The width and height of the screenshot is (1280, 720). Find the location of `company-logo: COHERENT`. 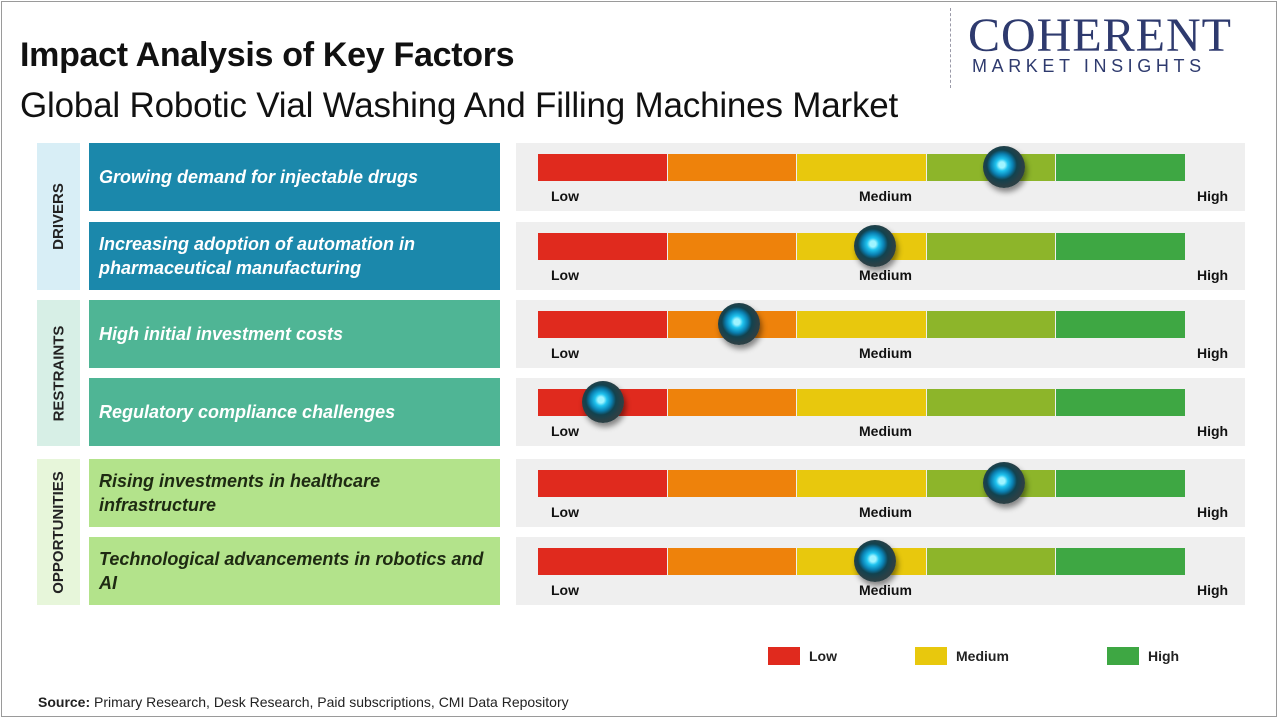

company-logo: COHERENT is located at coordinates (1100, 35).